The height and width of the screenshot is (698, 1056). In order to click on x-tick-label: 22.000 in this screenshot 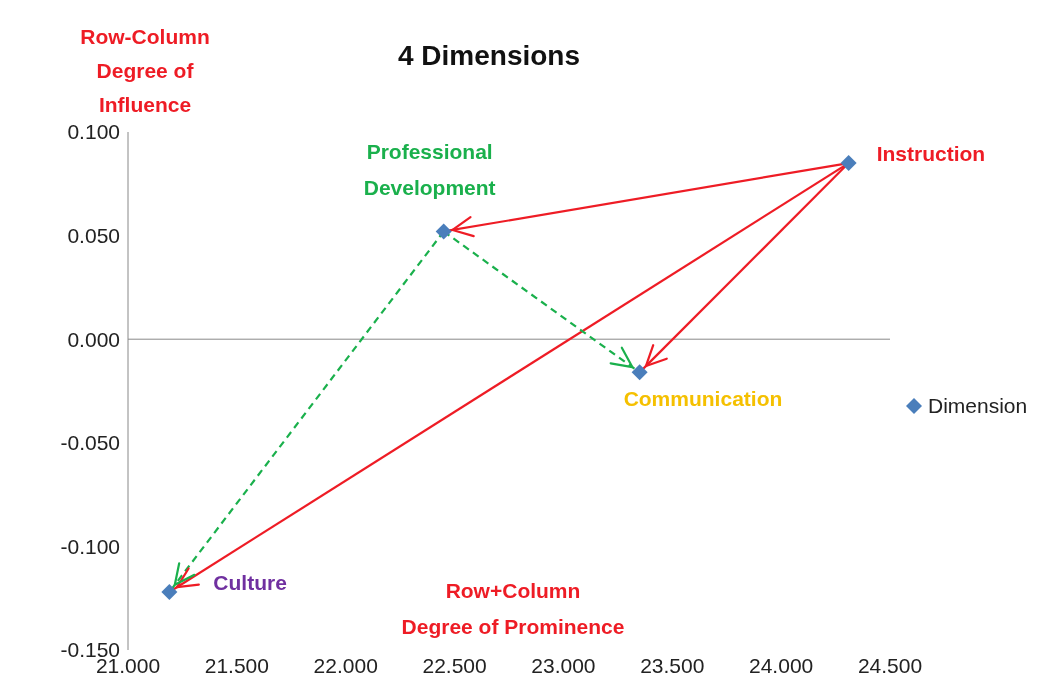, I will do `click(345, 665)`.